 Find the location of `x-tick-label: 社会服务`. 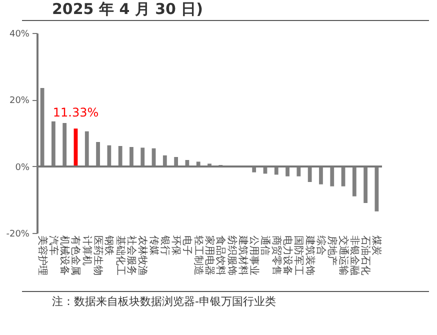

x-tick-label: 社会服务 is located at coordinates (131, 256).